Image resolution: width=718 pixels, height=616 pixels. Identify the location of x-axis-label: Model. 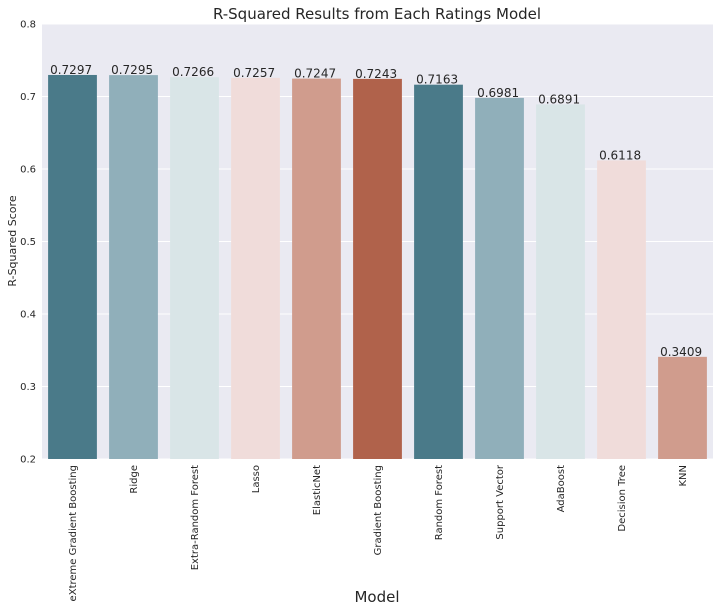
(376, 597).